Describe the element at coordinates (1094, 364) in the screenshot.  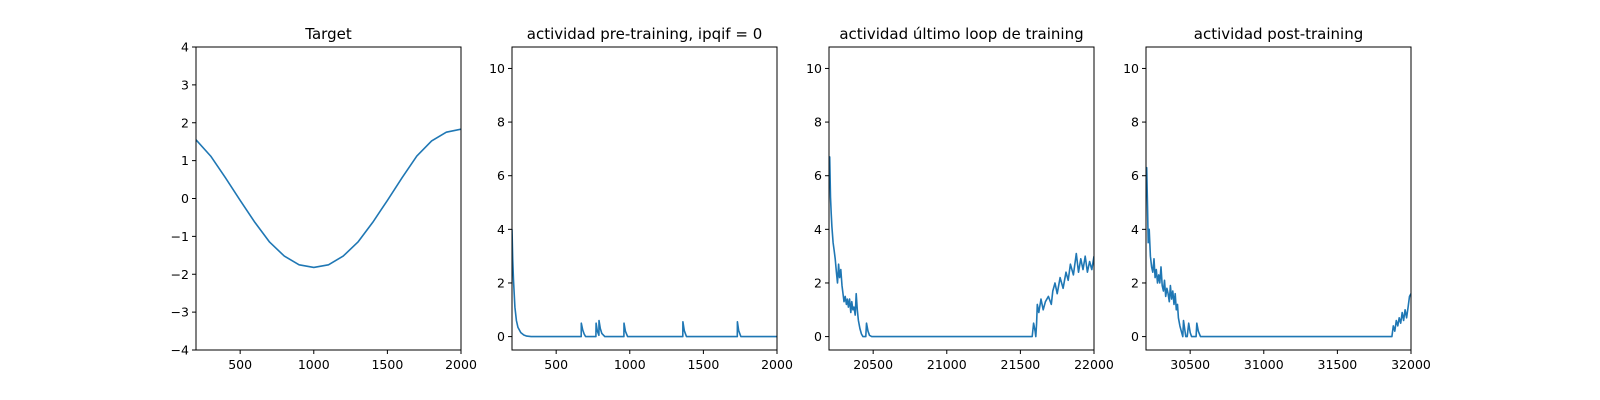
I see `x-tick-label: 22000` at that location.